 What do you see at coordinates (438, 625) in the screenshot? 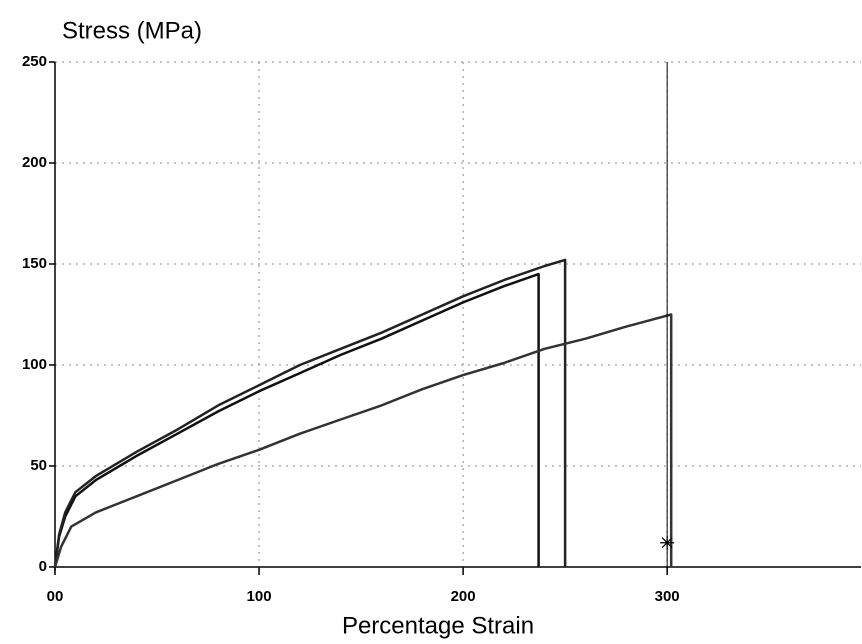
I see `x-axis-label: Percentage Strain` at bounding box center [438, 625].